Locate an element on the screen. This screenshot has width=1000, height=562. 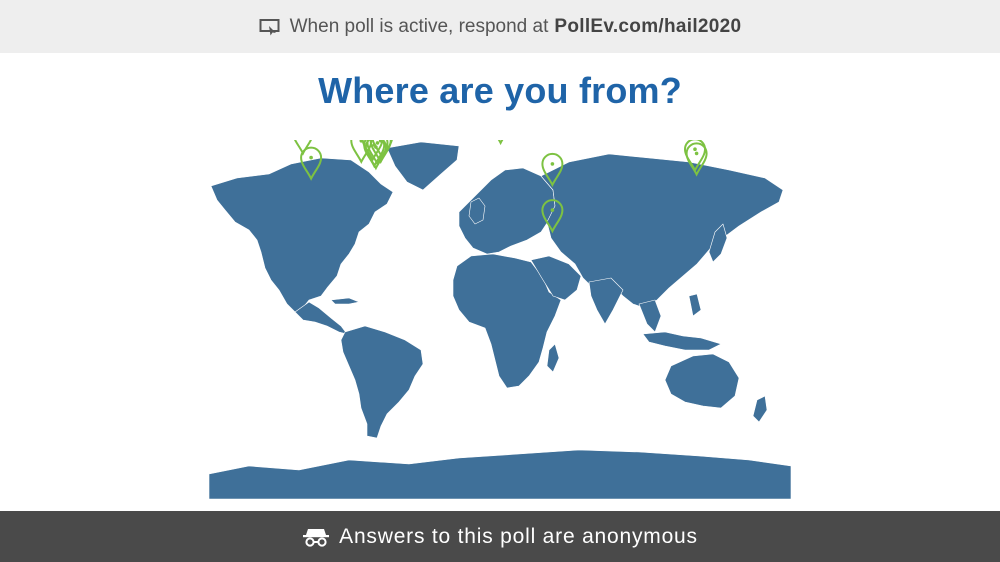
landmass-britain is located at coordinates (477, 211).